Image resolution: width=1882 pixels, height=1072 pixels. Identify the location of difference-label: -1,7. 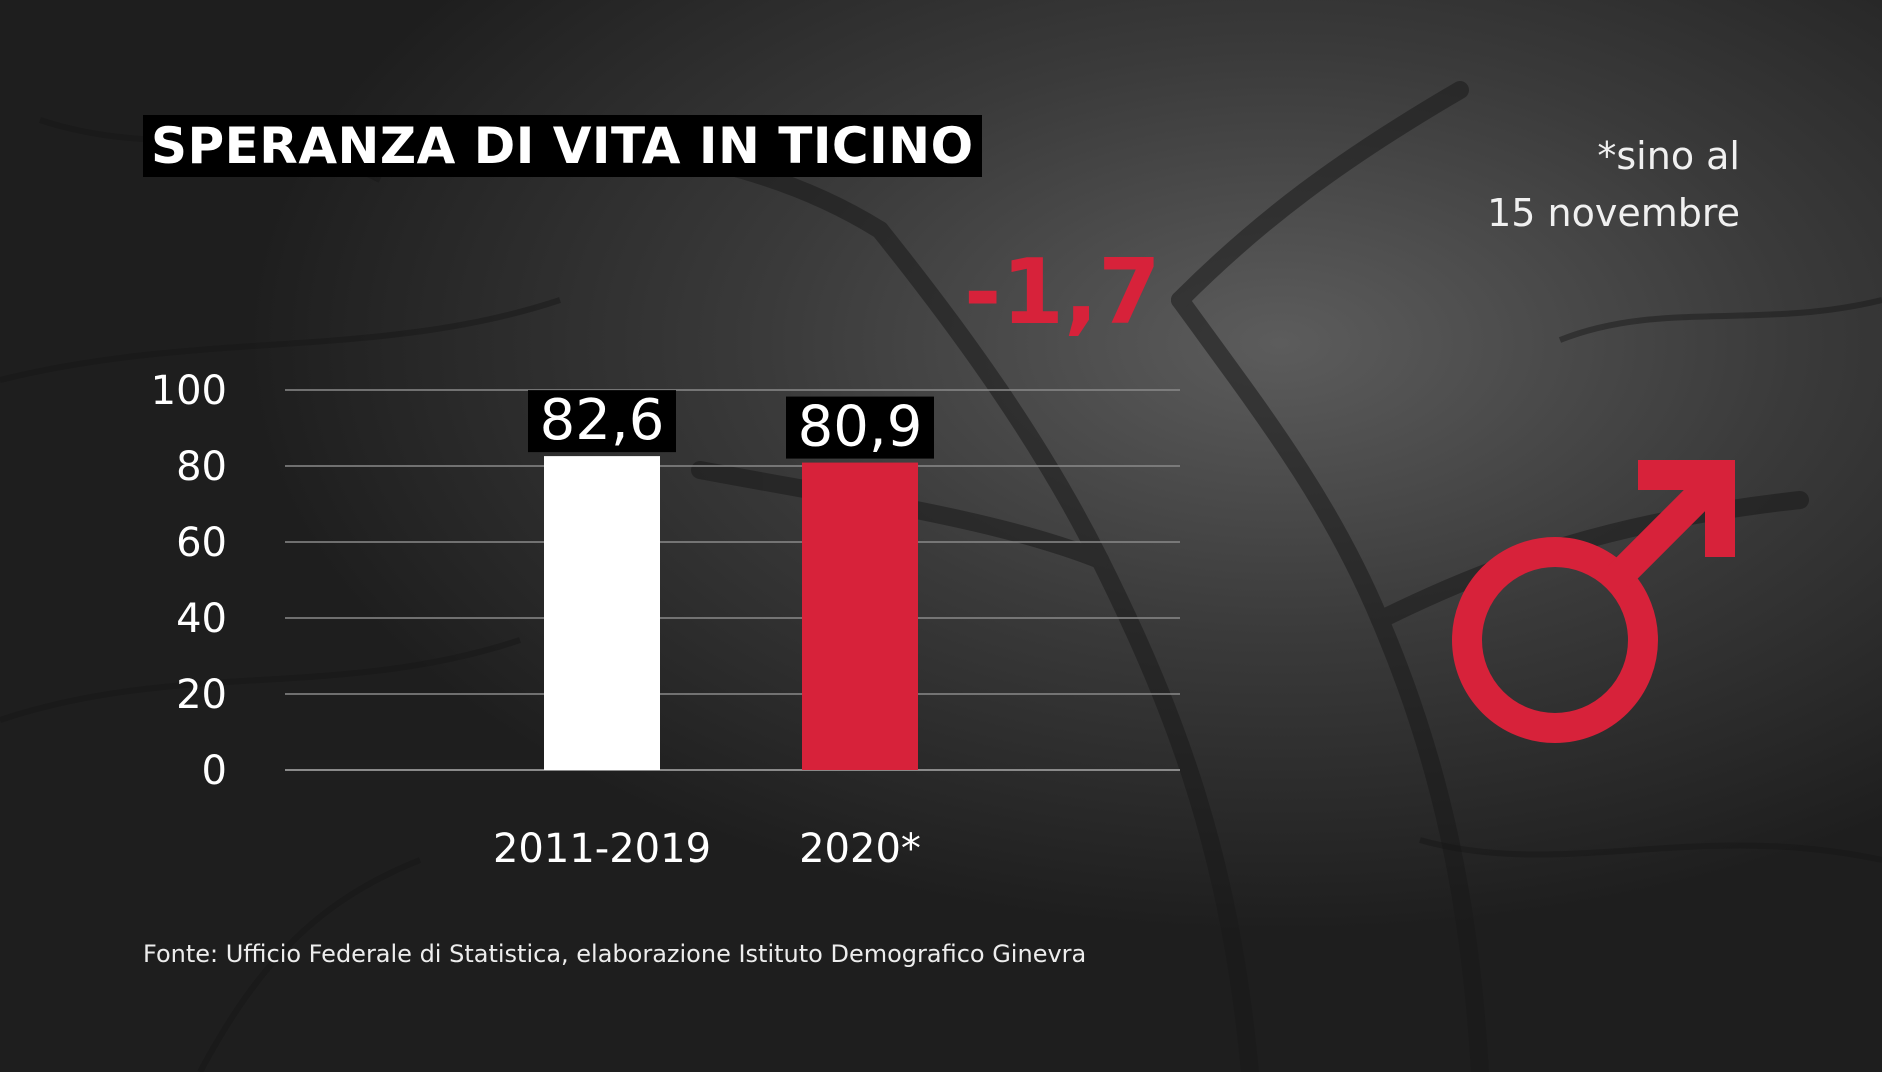
(1062, 292).